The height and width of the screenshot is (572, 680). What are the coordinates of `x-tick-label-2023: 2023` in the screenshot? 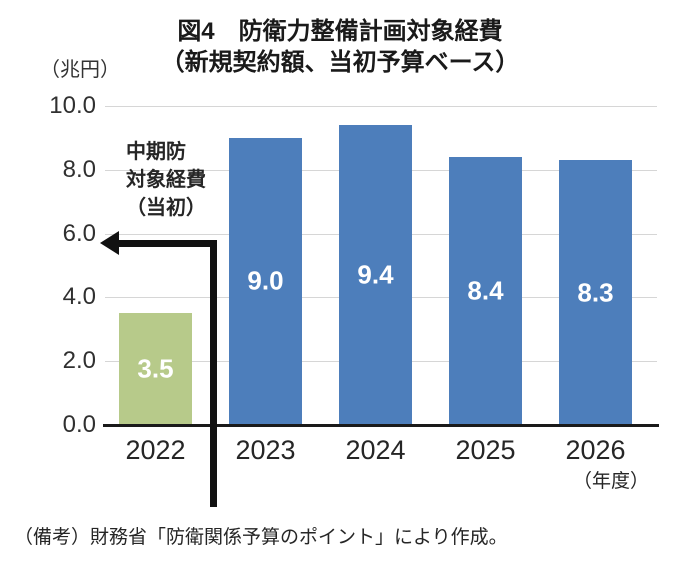 It's located at (265, 450).